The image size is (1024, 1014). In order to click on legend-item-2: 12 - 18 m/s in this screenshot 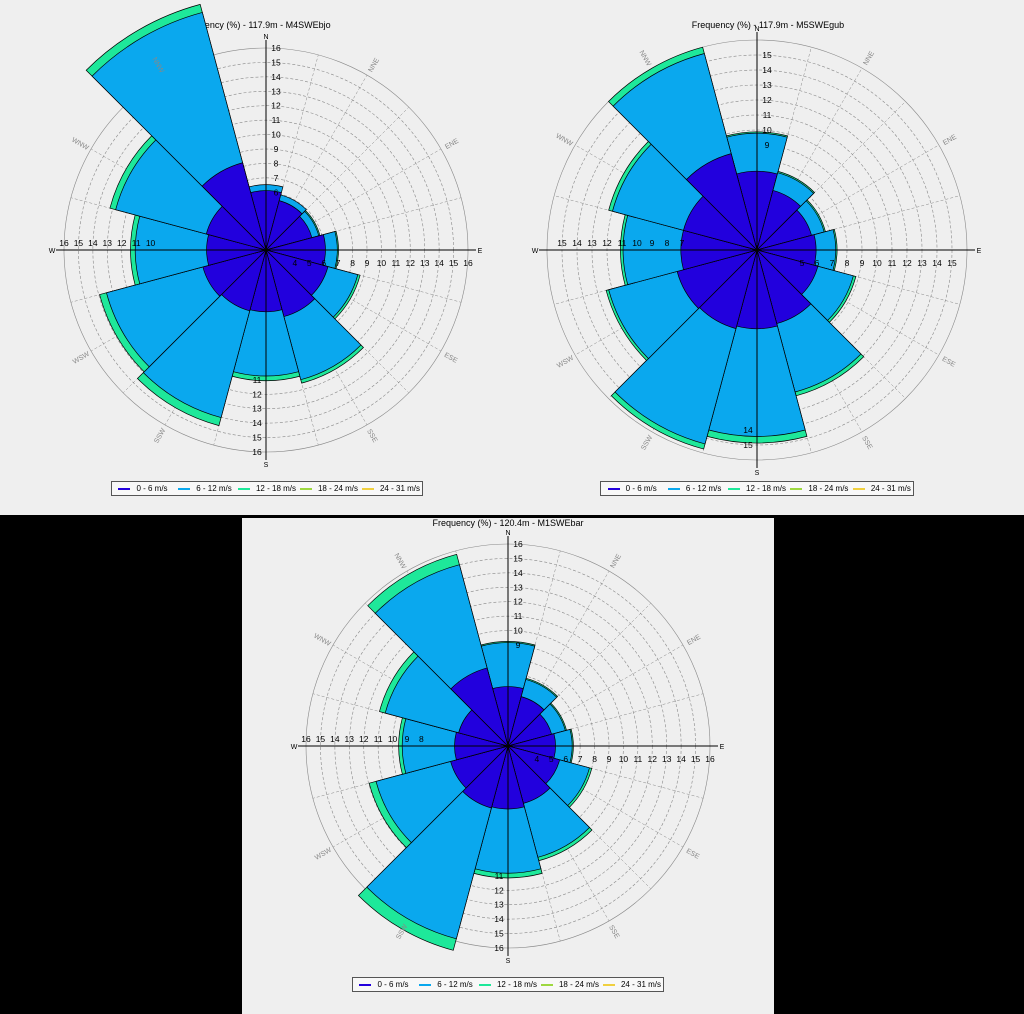, I will do `click(757, 488)`.